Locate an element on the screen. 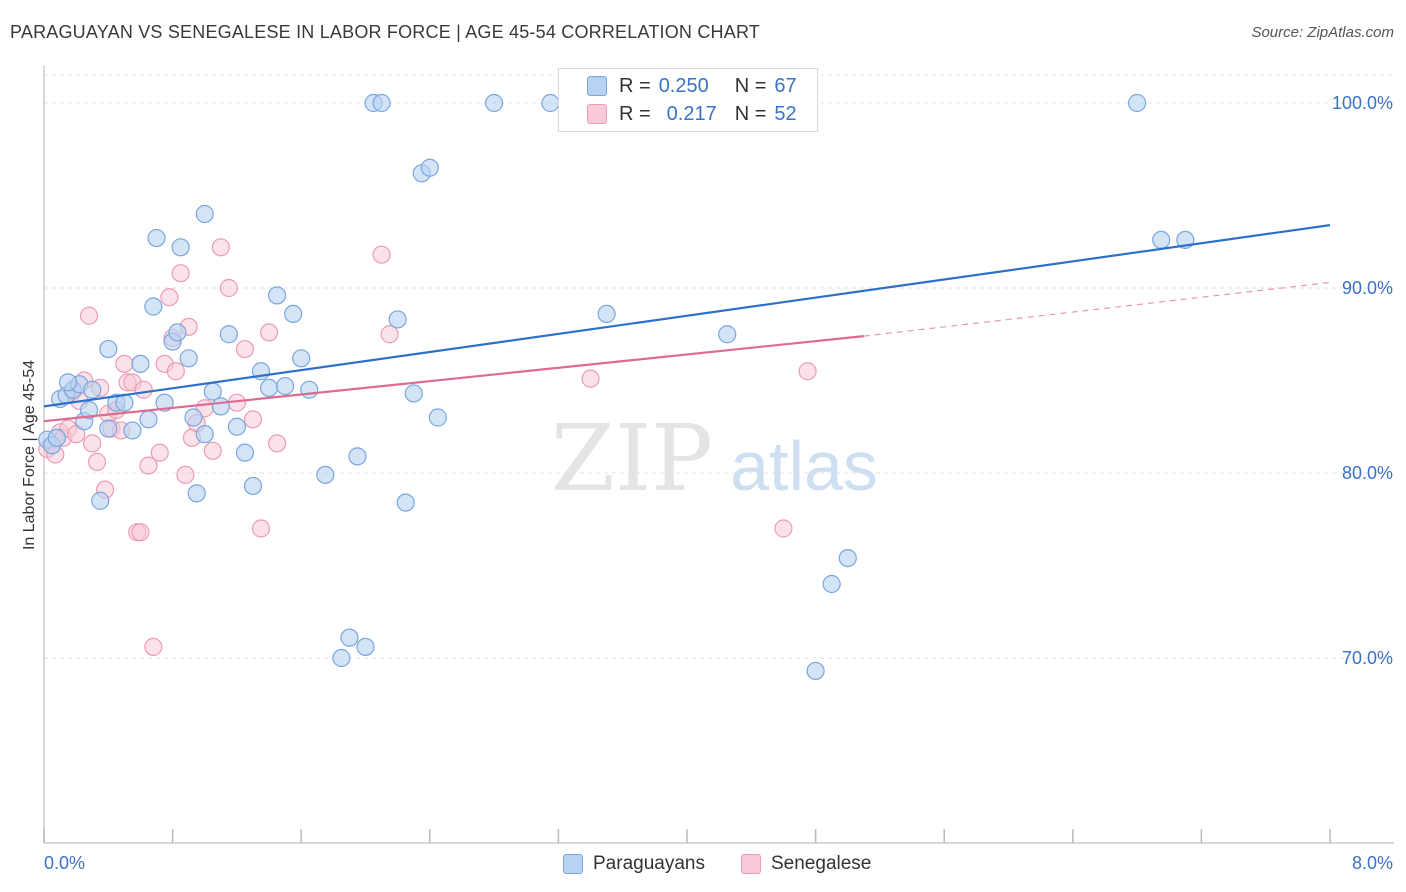  legend-row-paraguayans: R = 0.250 N = 67 is located at coordinates (692, 86).